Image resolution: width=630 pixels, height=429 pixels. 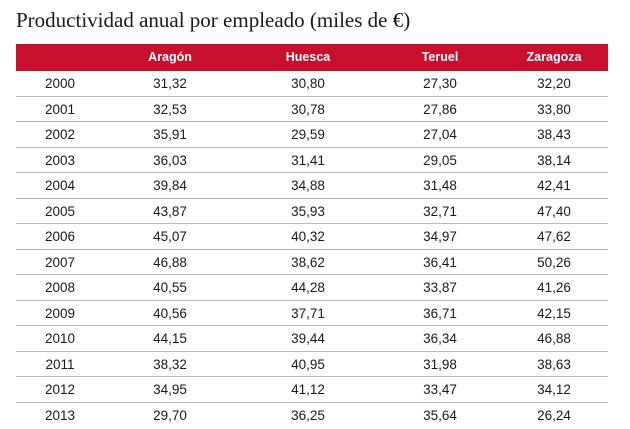 I want to click on cell-huesca: 39,44, so click(x=308, y=338).